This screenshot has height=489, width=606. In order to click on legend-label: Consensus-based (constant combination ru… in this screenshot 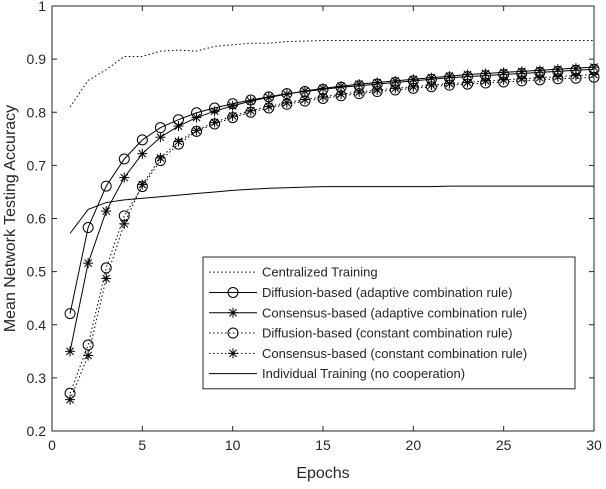, I will do `click(394, 353)`.